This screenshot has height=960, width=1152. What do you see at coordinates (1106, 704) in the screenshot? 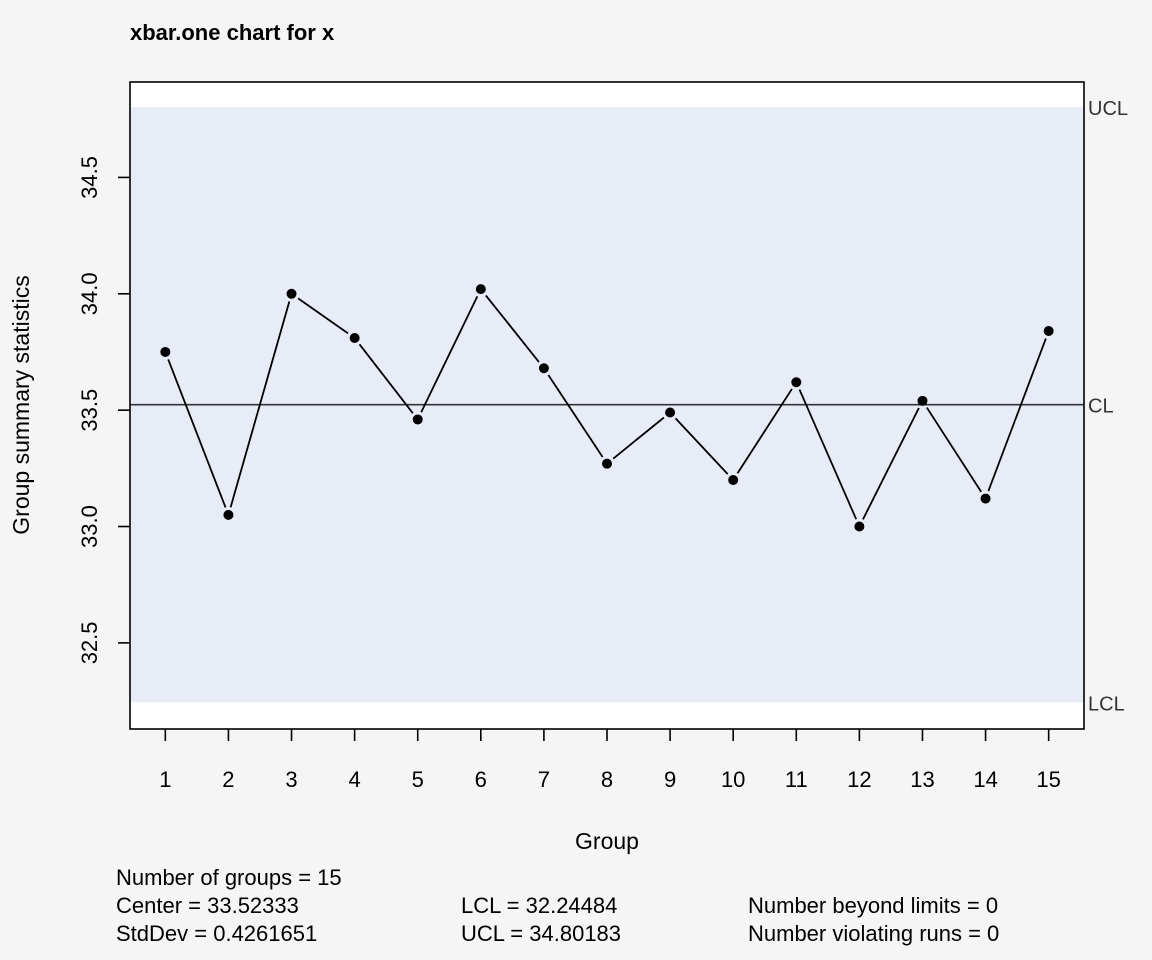
I see `lcl-label: LCL` at bounding box center [1106, 704].